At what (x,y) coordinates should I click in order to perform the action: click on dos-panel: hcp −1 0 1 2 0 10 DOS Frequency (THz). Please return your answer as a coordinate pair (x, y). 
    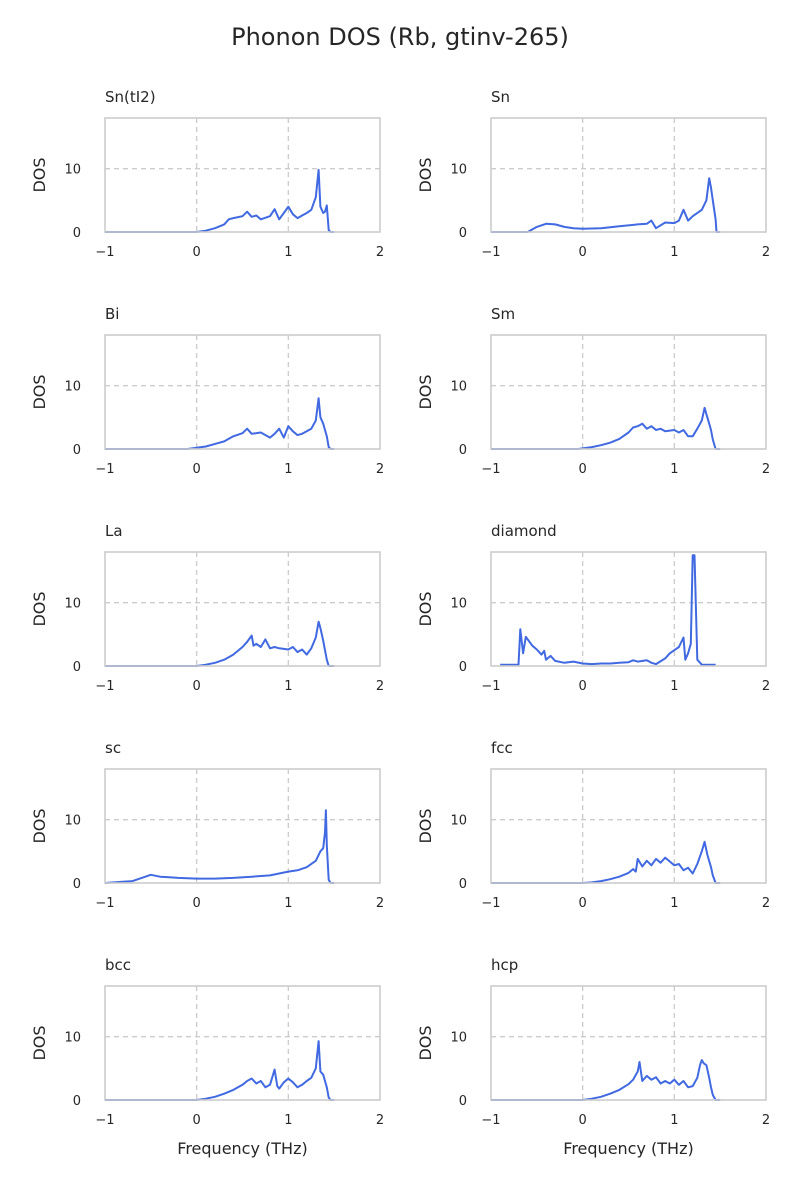
    Looking at the image, I should click on (593, 1057).